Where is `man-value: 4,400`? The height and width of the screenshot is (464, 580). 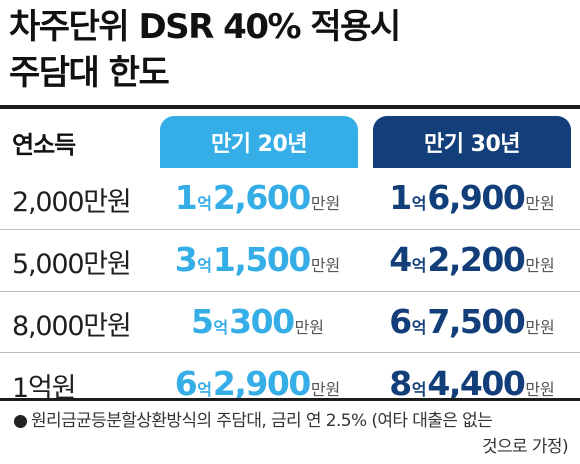 man-value: 4,400 is located at coordinates (476, 383).